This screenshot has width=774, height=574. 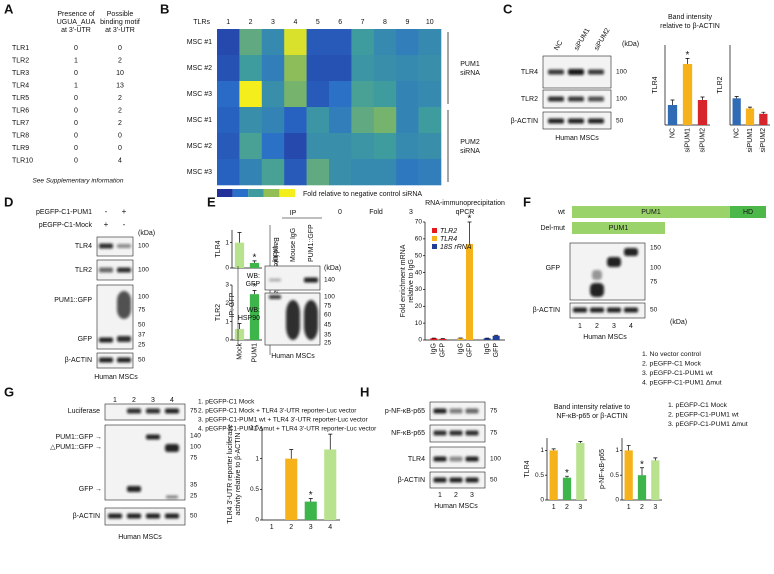 I want to click on cell: 0, so click(x=120, y=135).